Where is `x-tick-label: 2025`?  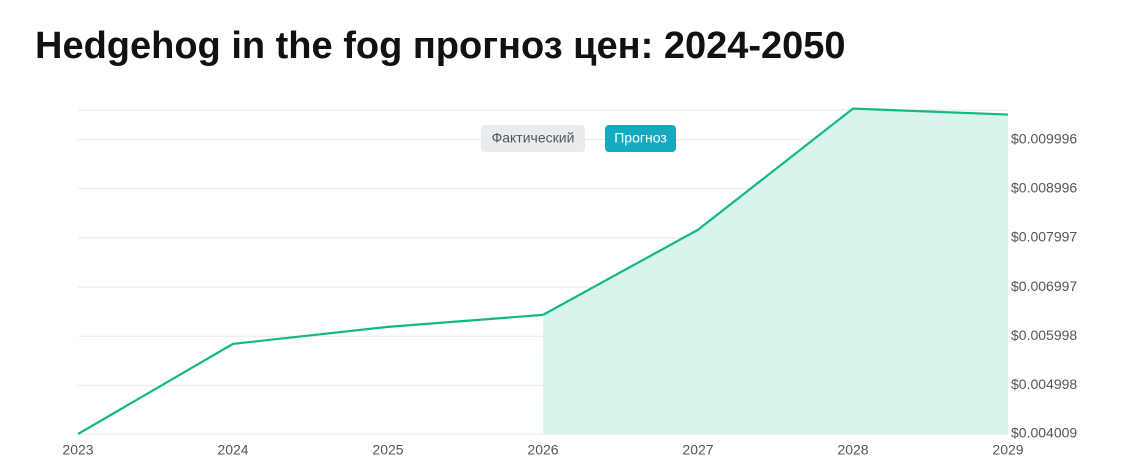
x-tick-label: 2025 is located at coordinates (387, 450).